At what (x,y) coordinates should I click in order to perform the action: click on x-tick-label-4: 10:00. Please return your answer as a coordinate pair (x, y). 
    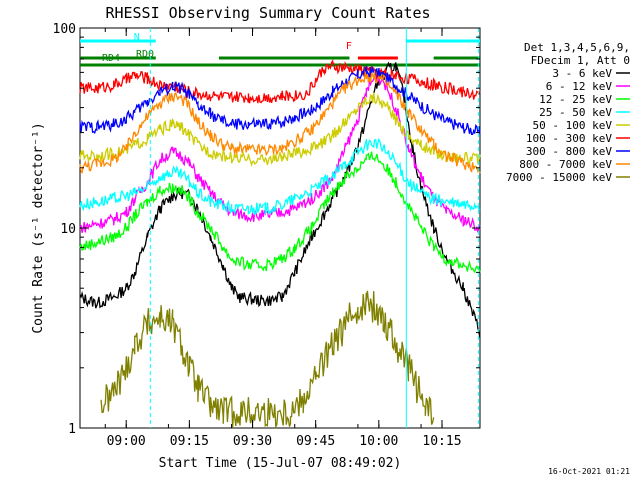
    Looking at the image, I should click on (378, 441).